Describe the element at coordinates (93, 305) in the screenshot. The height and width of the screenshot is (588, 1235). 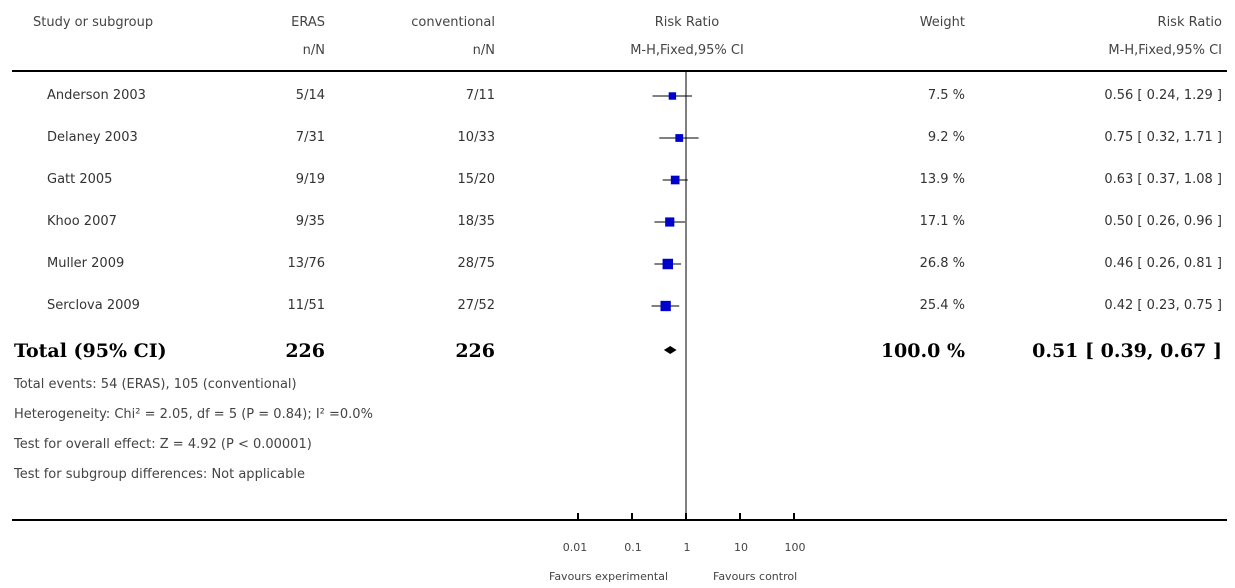
I see `study-name: Serclova 2009` at that location.